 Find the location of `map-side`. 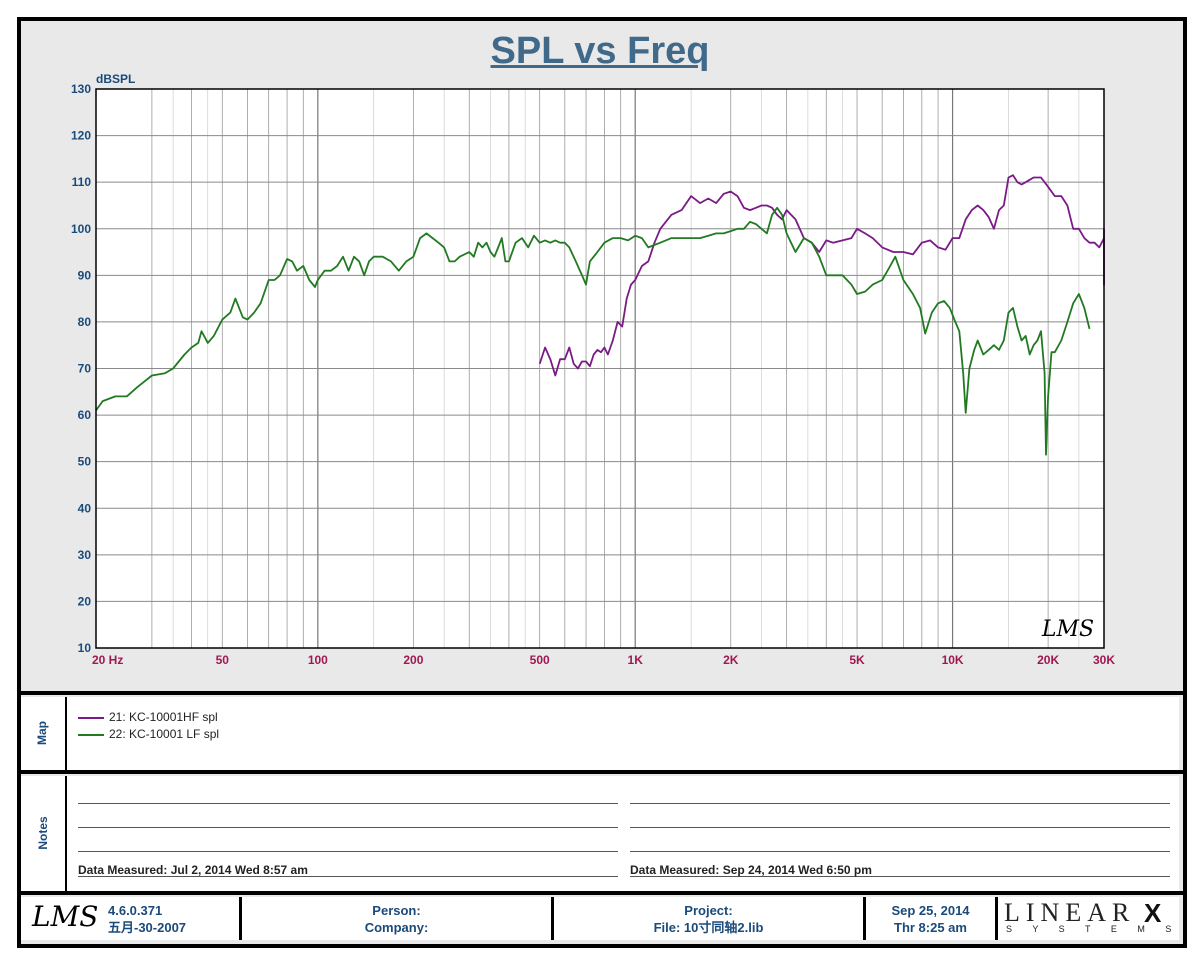

map-side is located at coordinates (43, 733).